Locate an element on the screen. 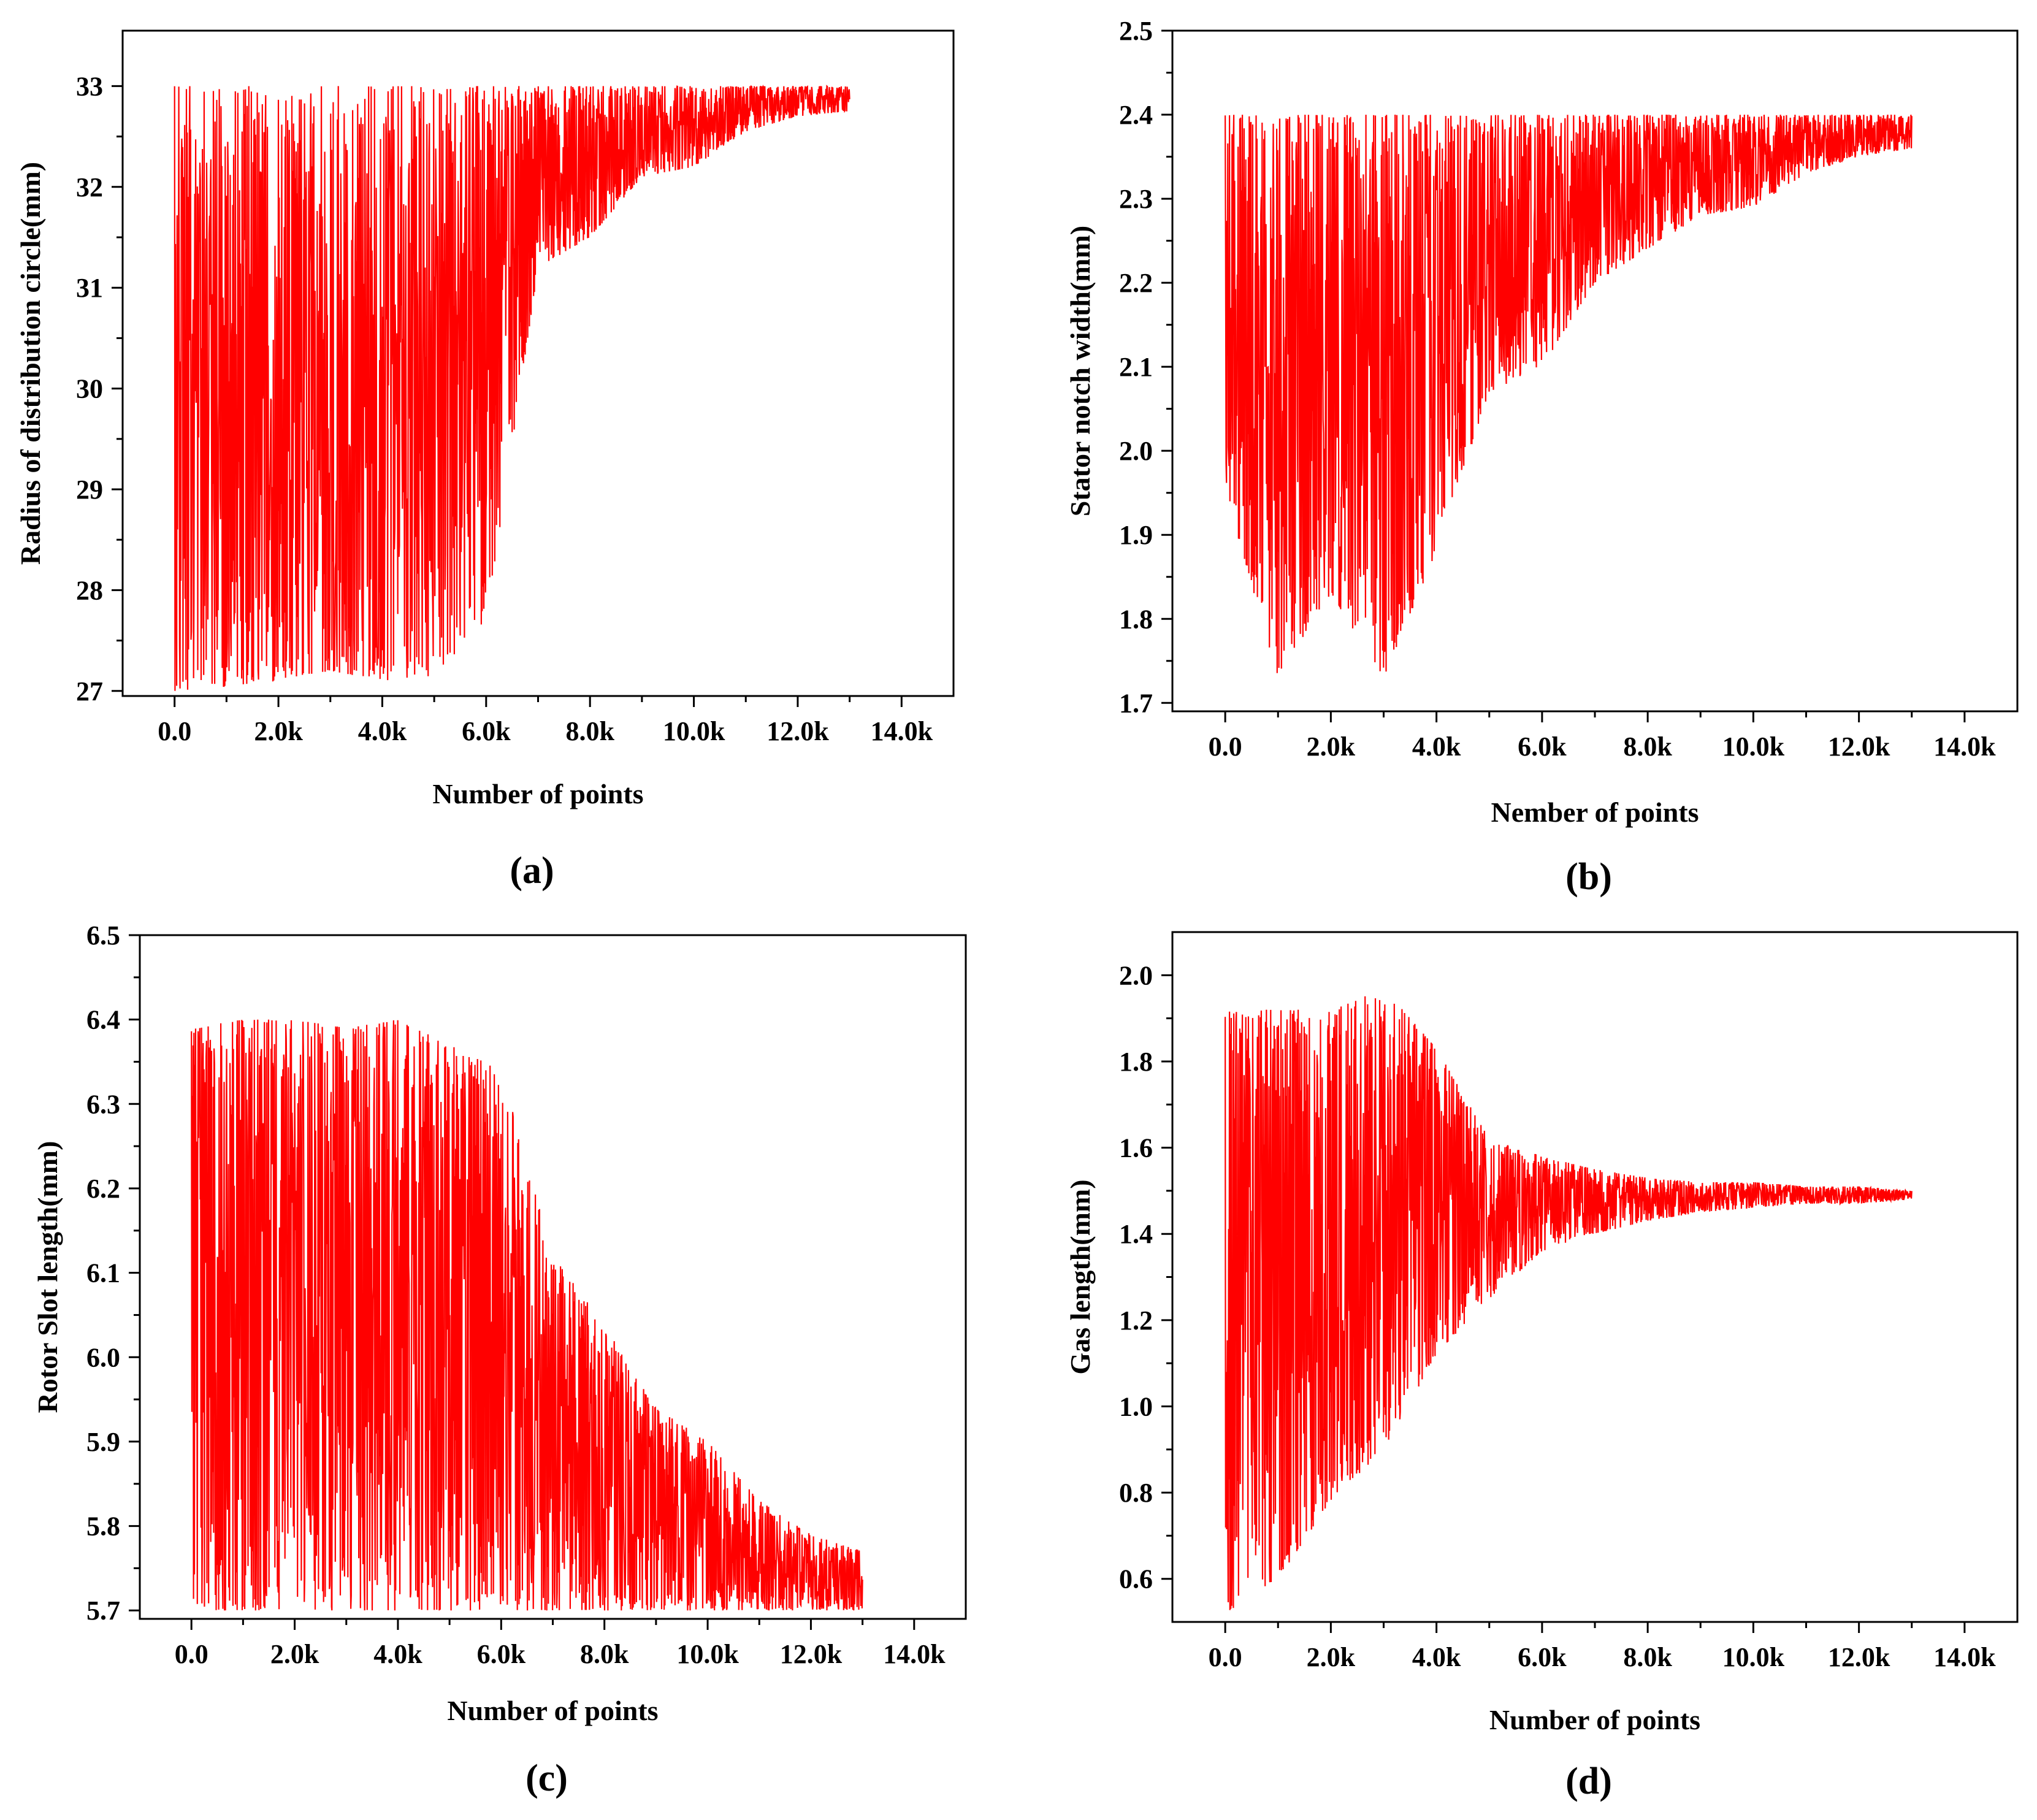 The image size is (2037, 1820). y-tick-label: 1.4 is located at coordinates (1136, 1234).